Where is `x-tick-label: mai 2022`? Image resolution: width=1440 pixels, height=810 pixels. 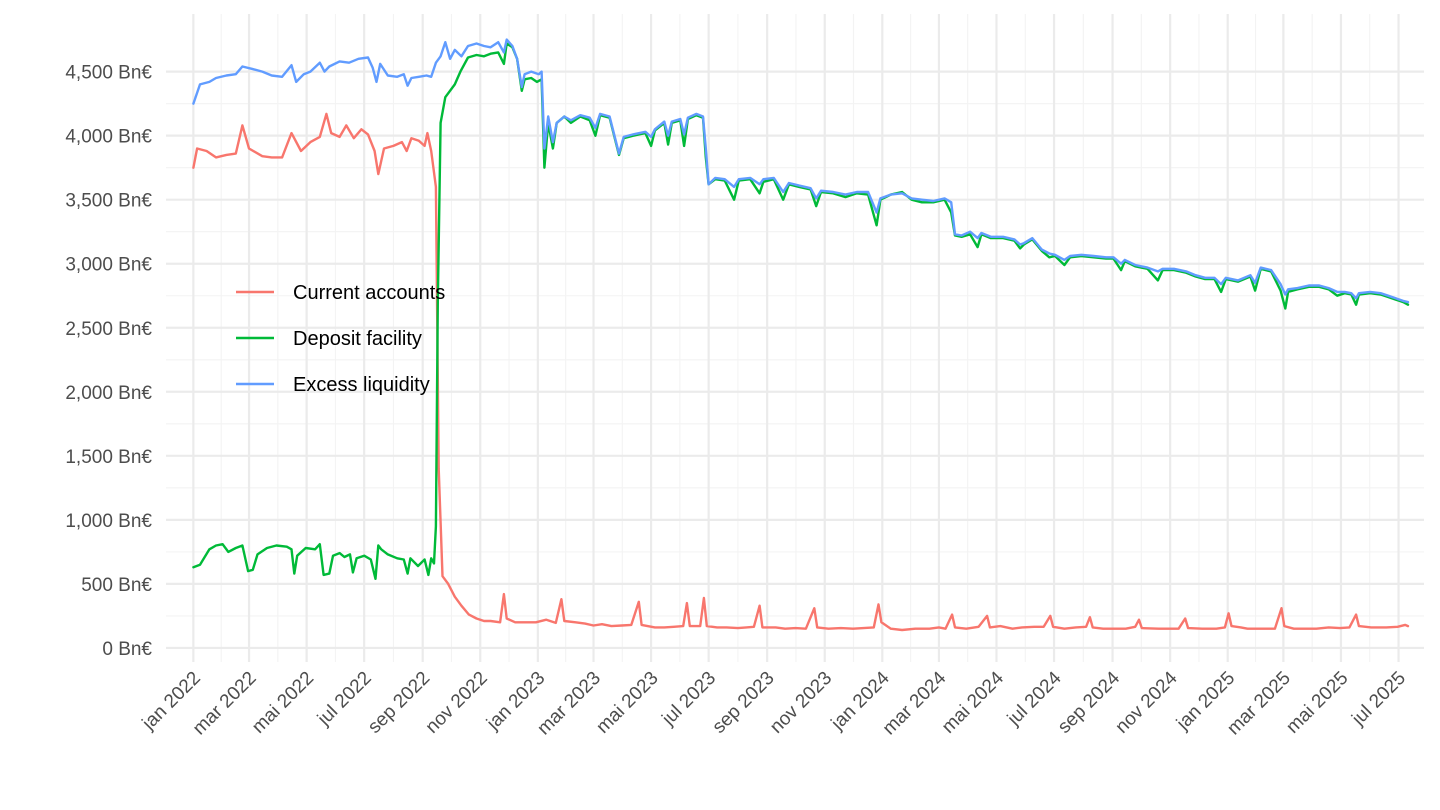
x-tick-label: mai 2022 is located at coordinates (283, 703).